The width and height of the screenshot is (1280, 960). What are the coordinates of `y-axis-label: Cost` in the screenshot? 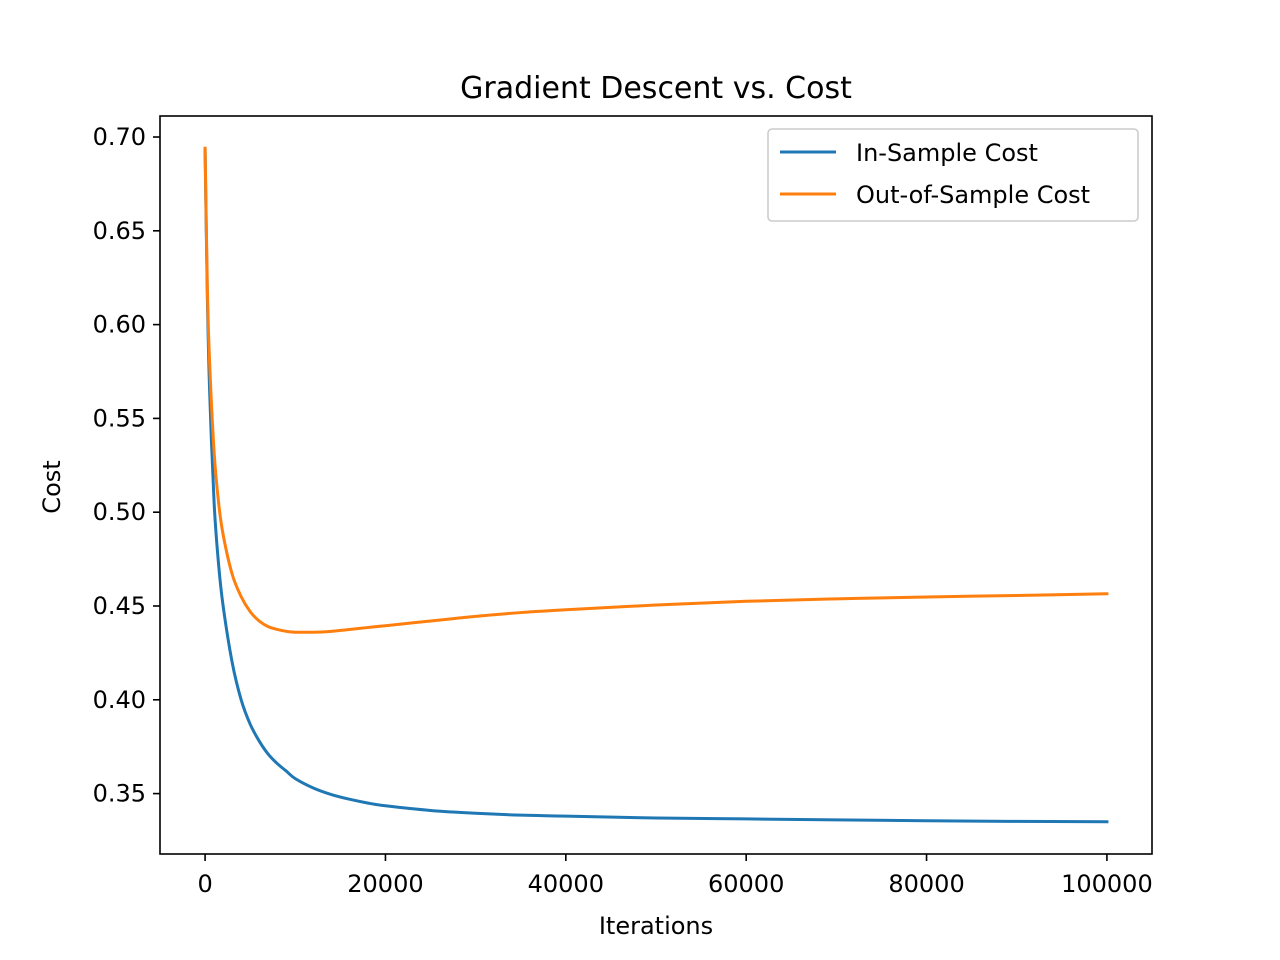 It's located at (52, 486).